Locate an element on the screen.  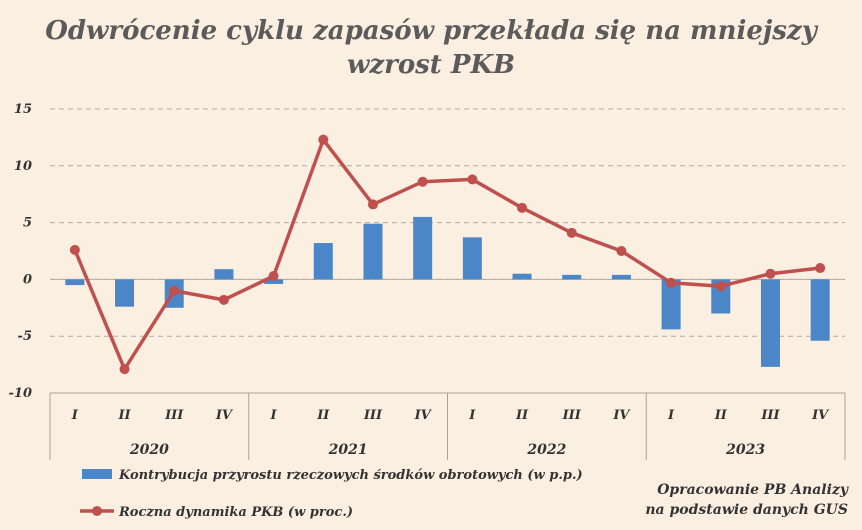
source-line-2: na podstawie danych GUS is located at coordinates (746, 510).